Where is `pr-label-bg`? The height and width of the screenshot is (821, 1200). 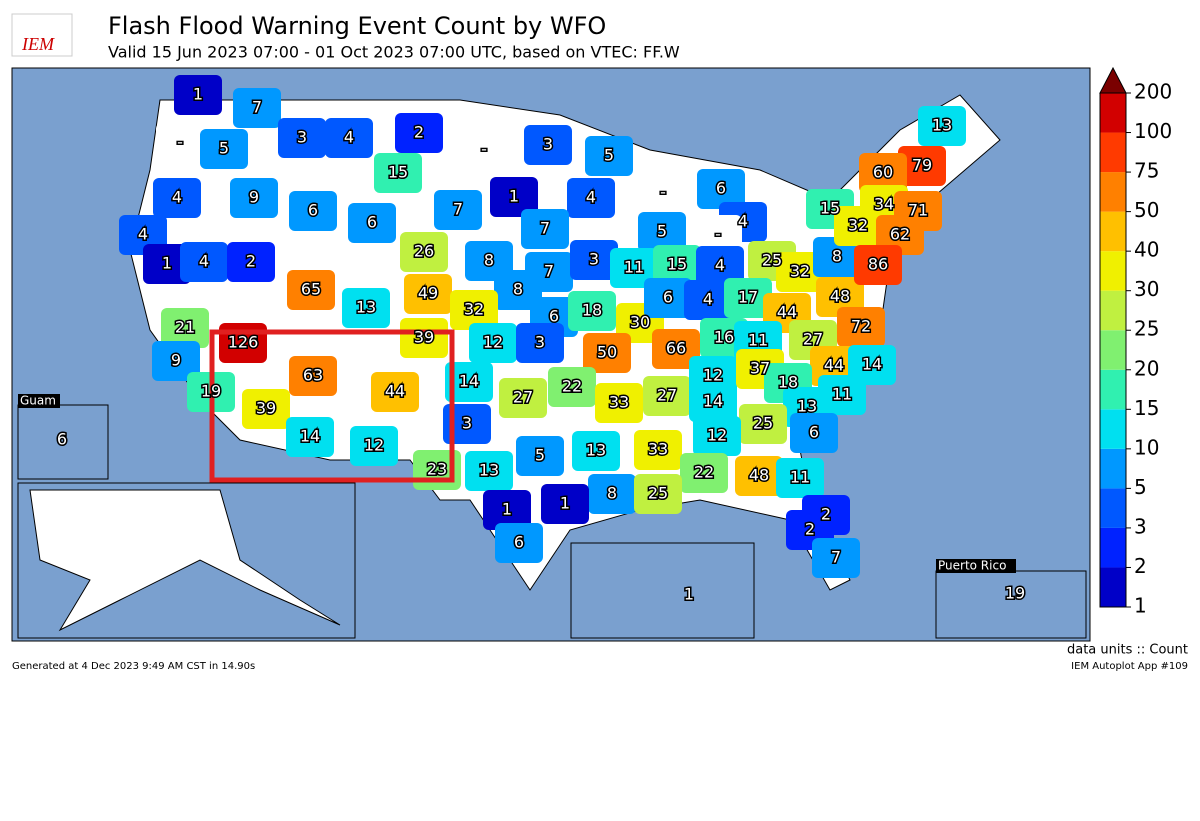 pr-label-bg is located at coordinates (976, 566).